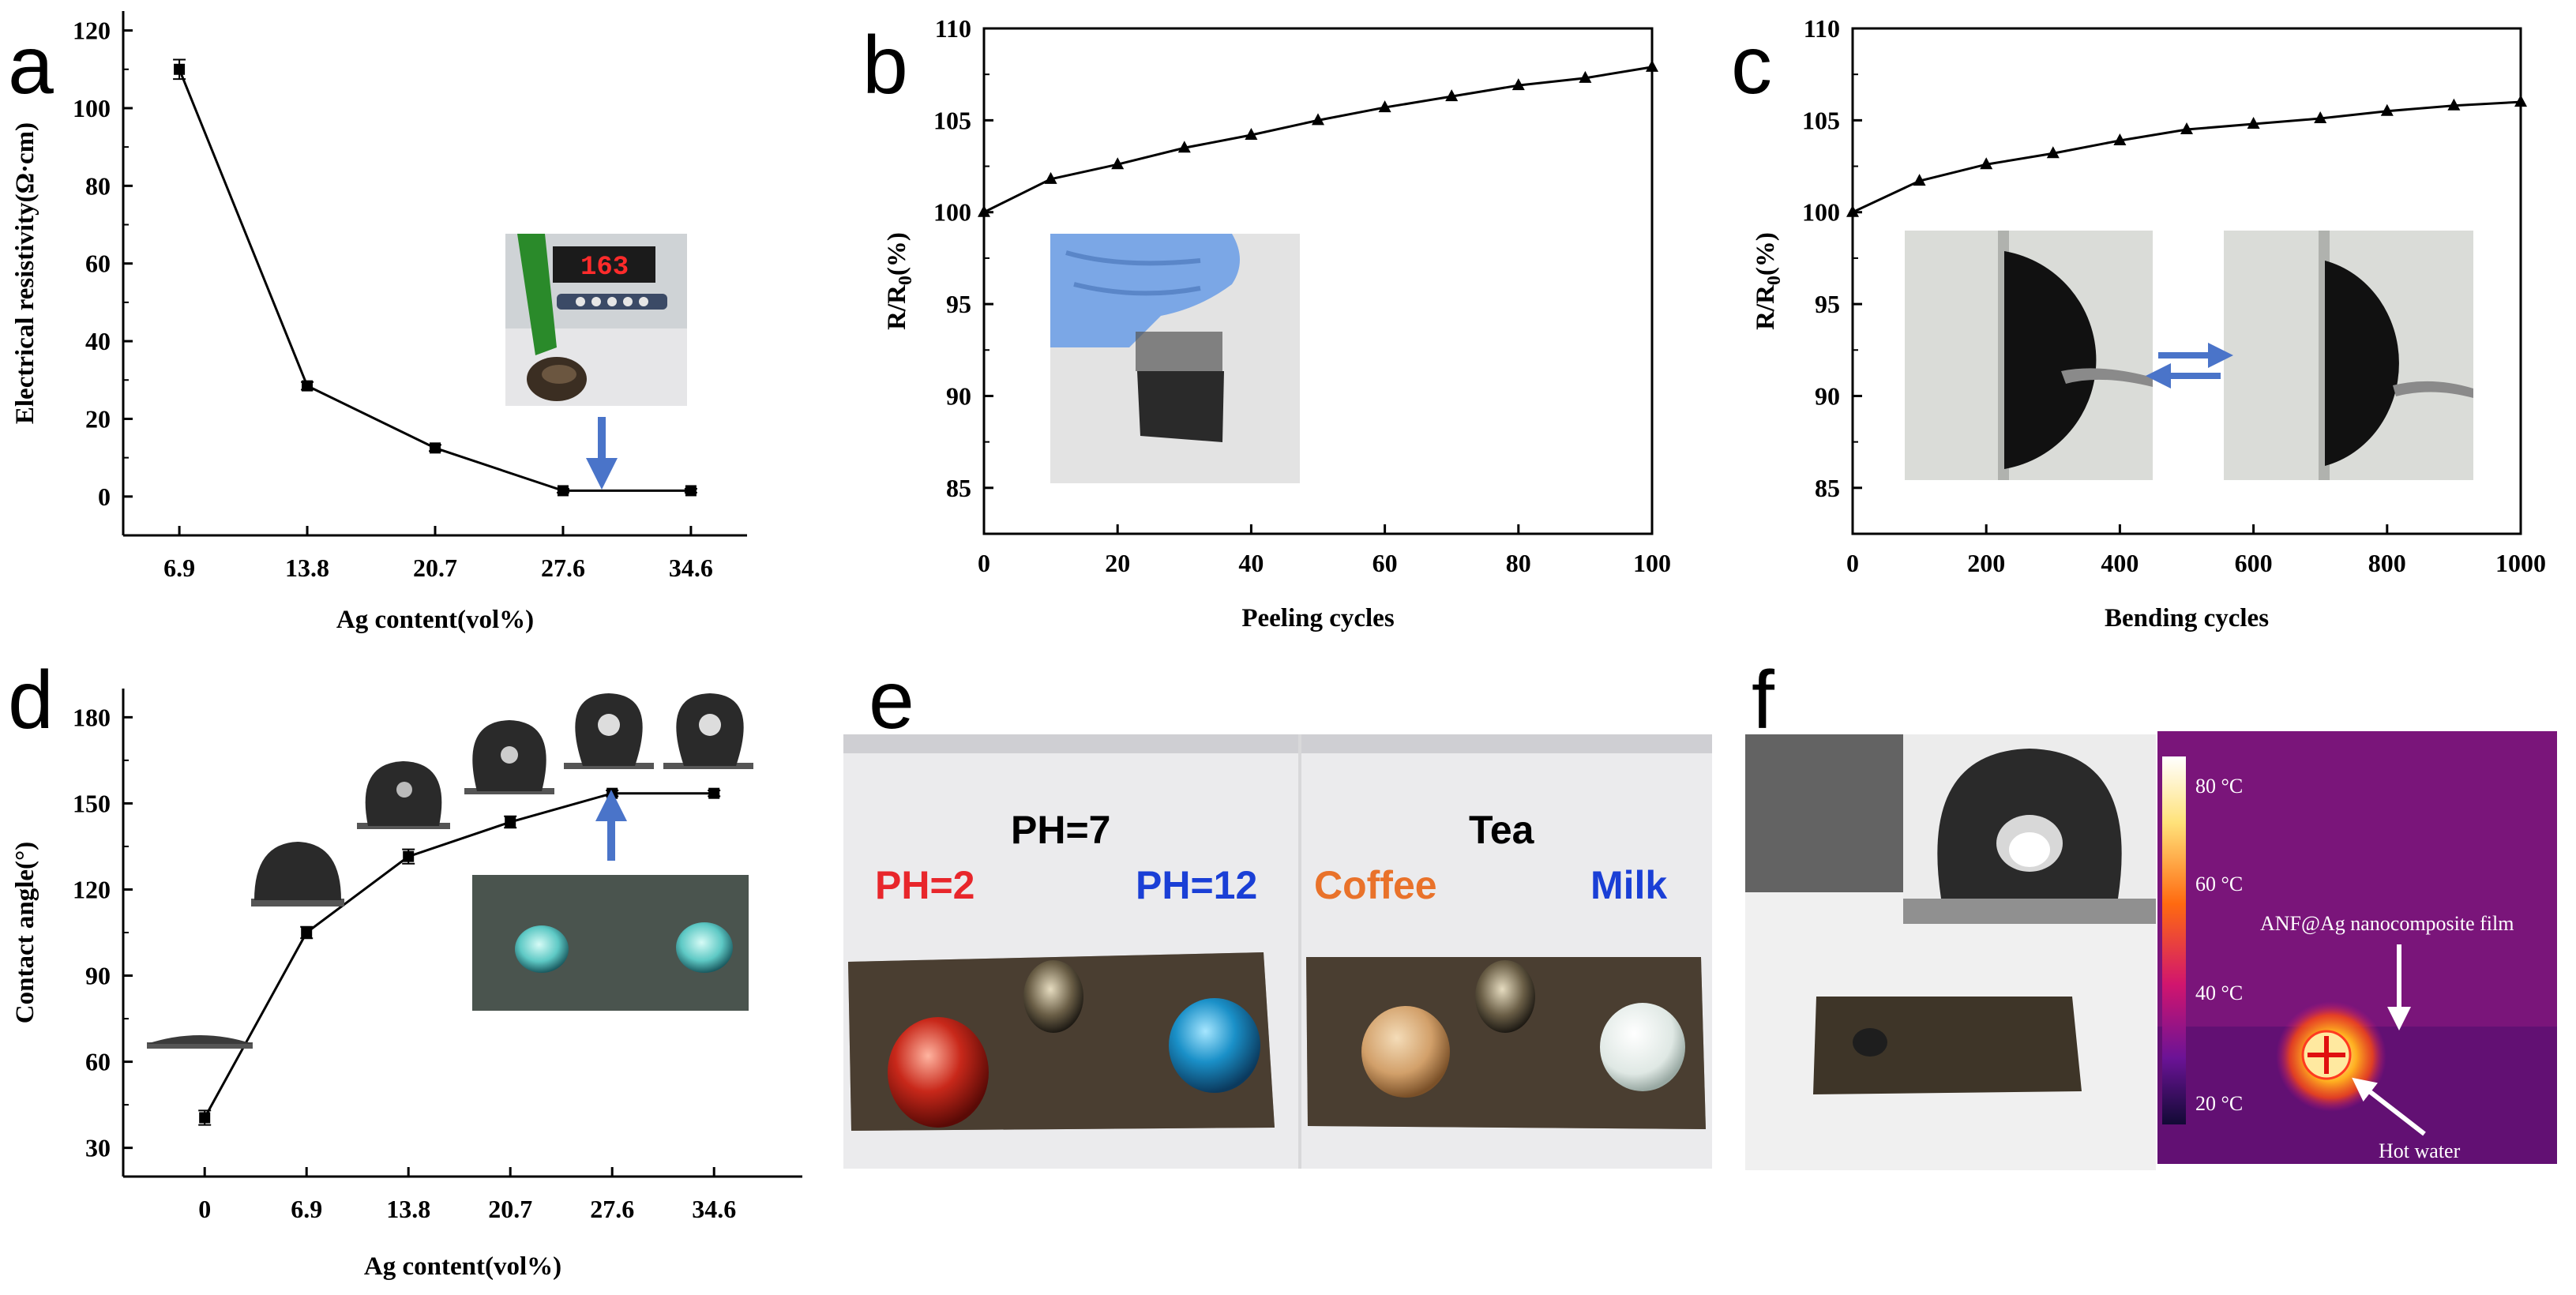 The image size is (2576, 1295). Describe the element at coordinates (2387, 563) in the screenshot. I see `x-tick-label: 800` at that location.